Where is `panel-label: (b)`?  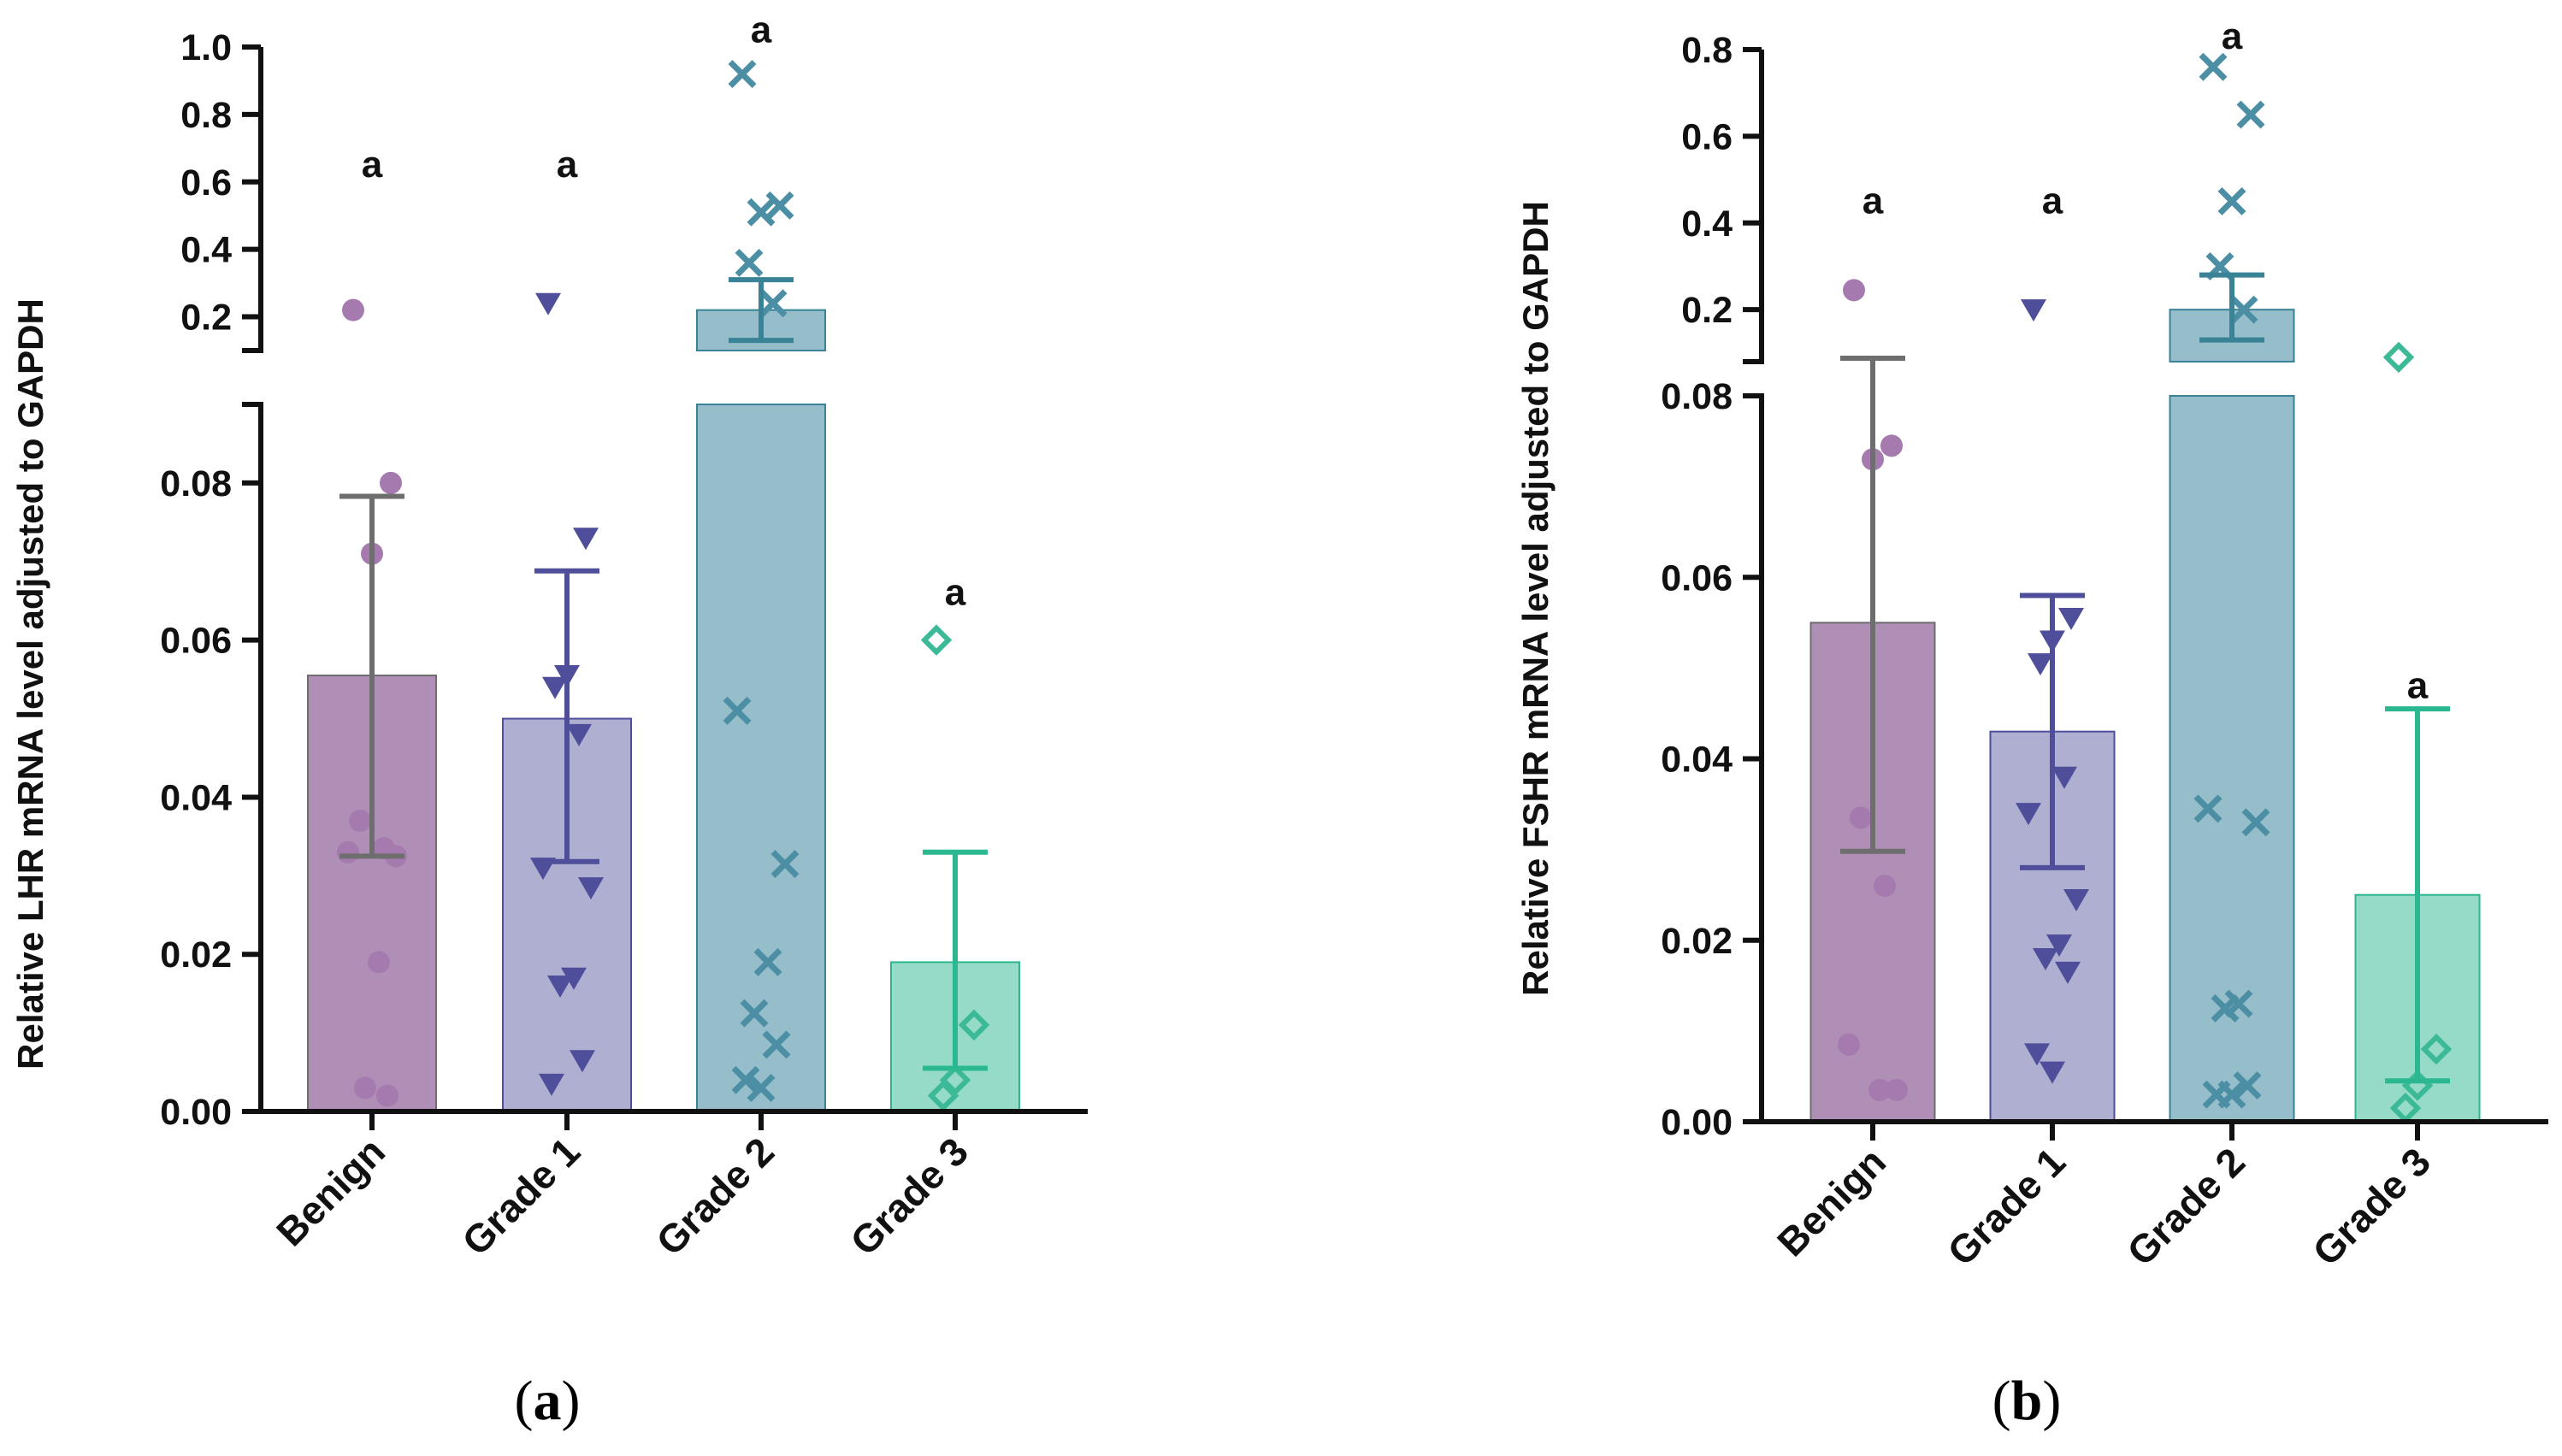
panel-label: (b) is located at coordinates (2027, 1401).